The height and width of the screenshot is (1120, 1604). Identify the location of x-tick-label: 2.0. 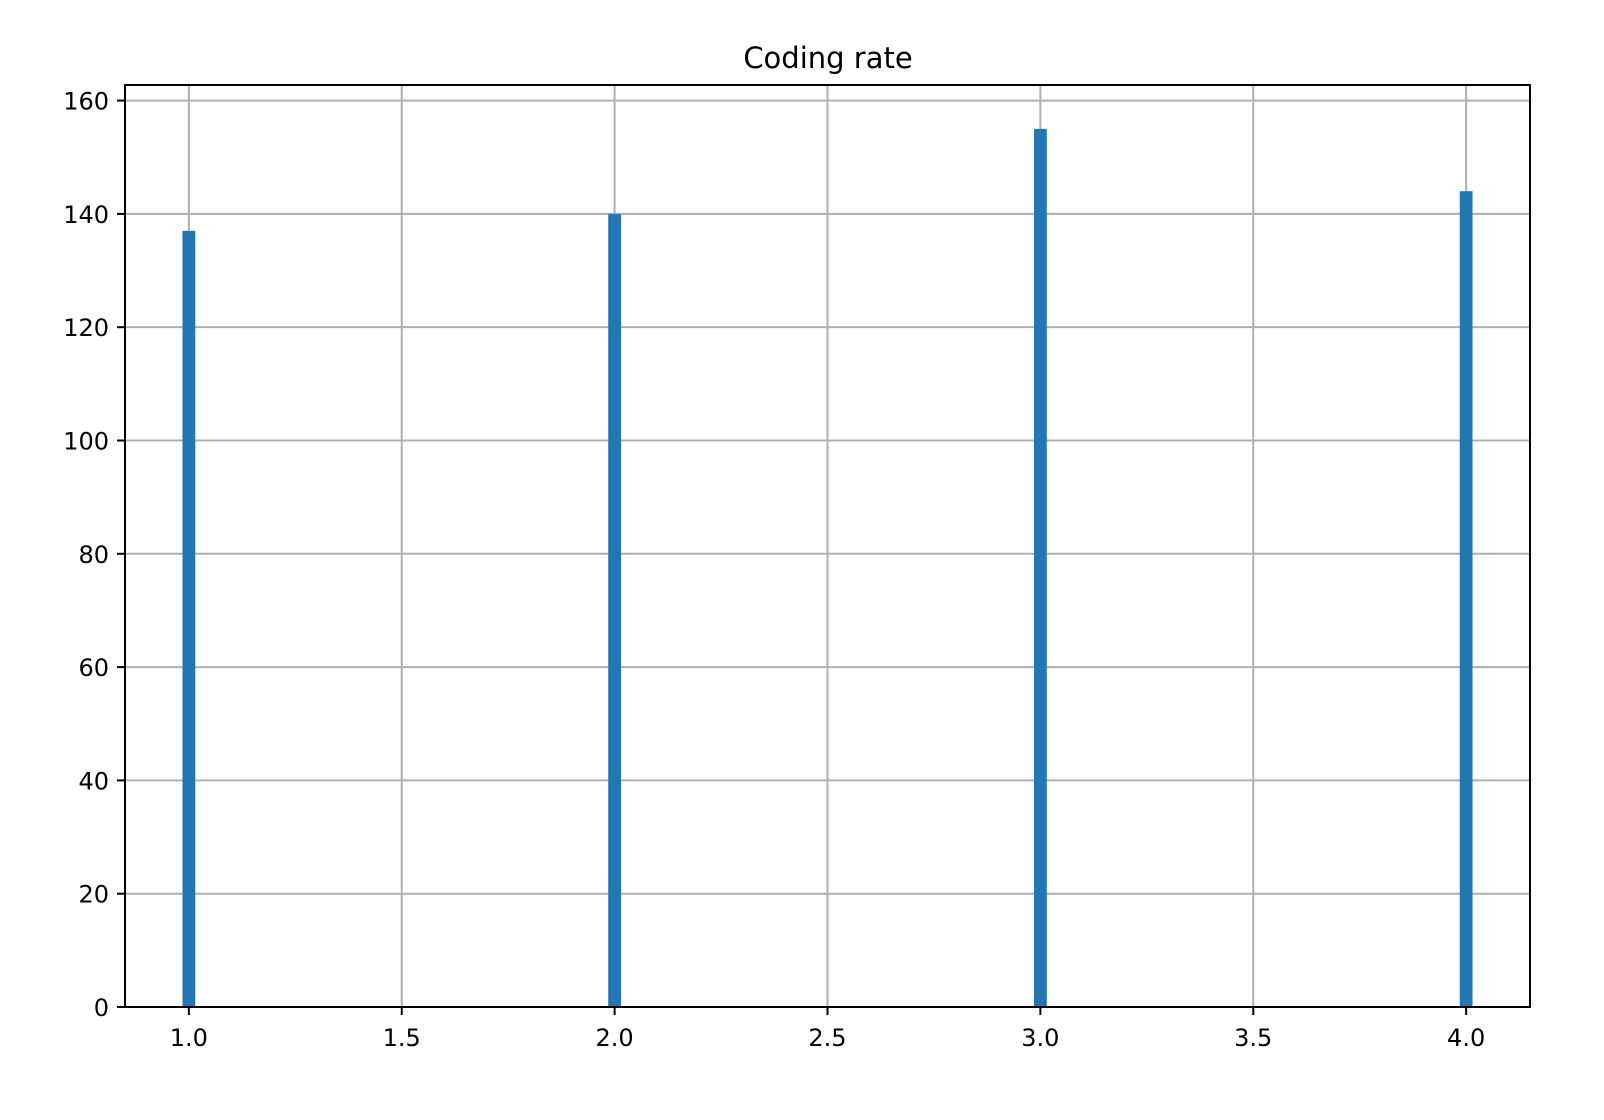
(615, 1038).